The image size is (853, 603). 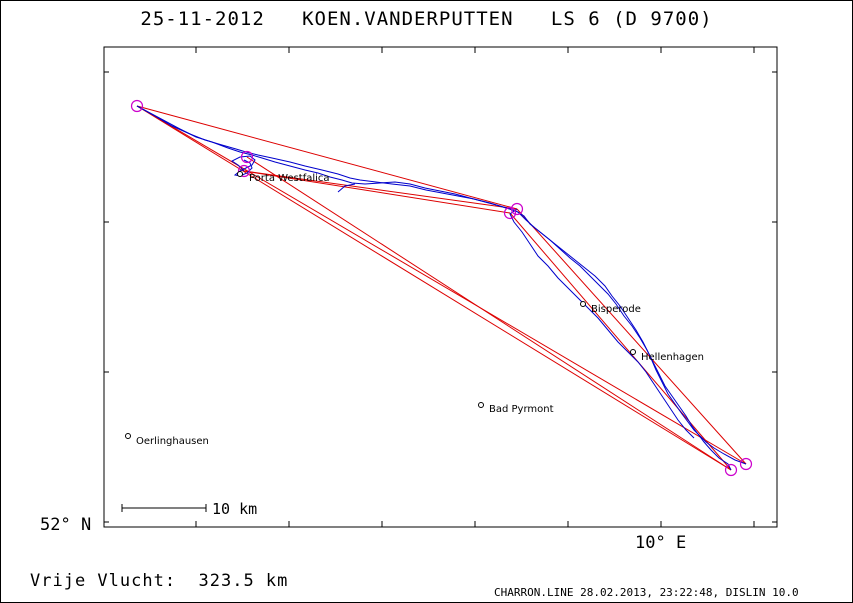 What do you see at coordinates (247, 157) in the screenshot?
I see `turnpoint-porta-westfalica-north` at bounding box center [247, 157].